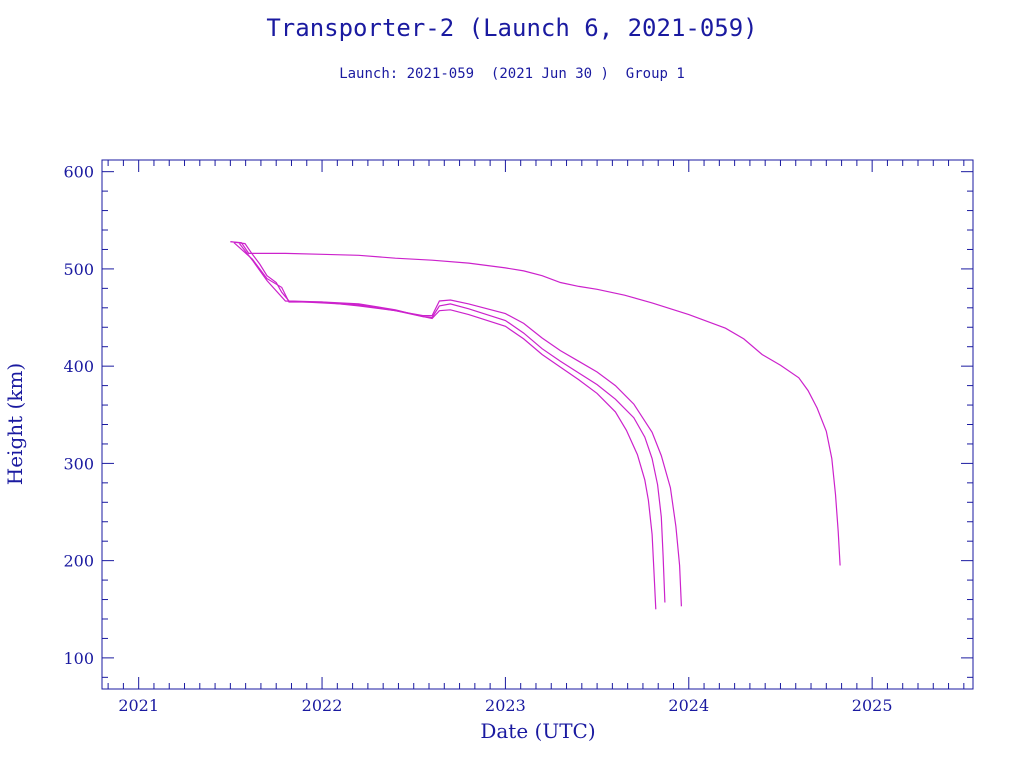 The height and width of the screenshot is (768, 1024). Describe the element at coordinates (78, 366) in the screenshot. I see `y-tick-label: 400` at that location.